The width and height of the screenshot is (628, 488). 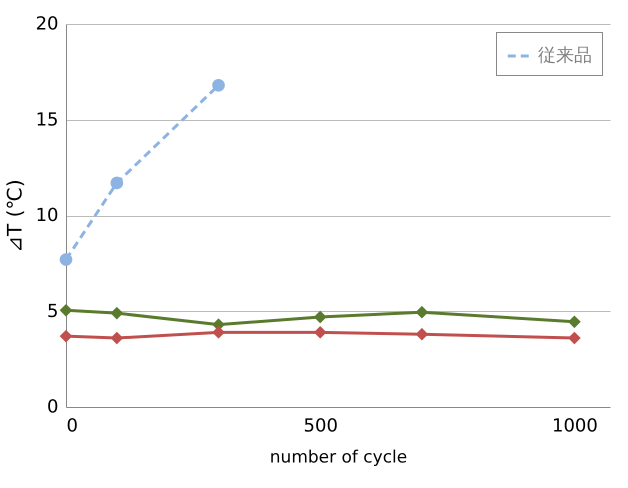 I want to click on y-tick-label: 10, so click(x=47, y=215).